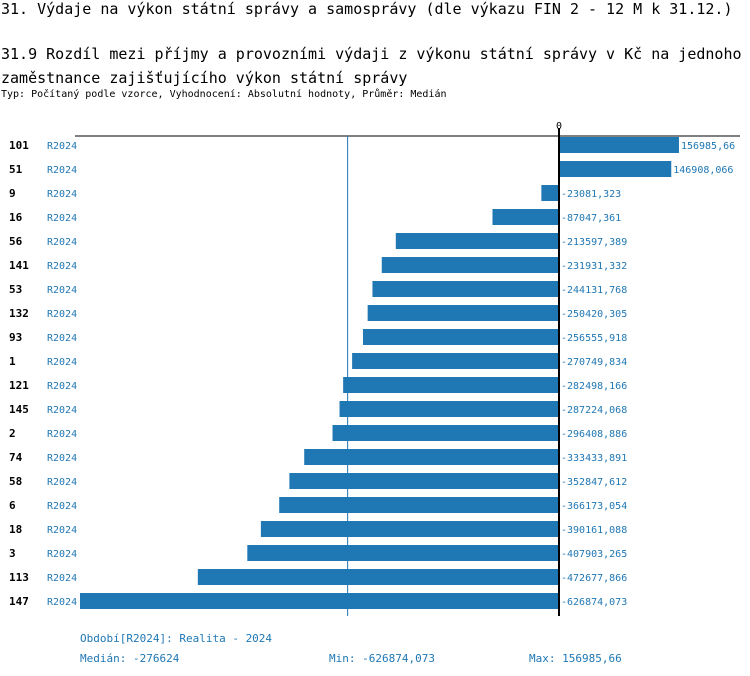 This screenshot has height=676, width=750. Describe the element at coordinates (16, 217) in the screenshot. I see `category-label: 16` at that location.